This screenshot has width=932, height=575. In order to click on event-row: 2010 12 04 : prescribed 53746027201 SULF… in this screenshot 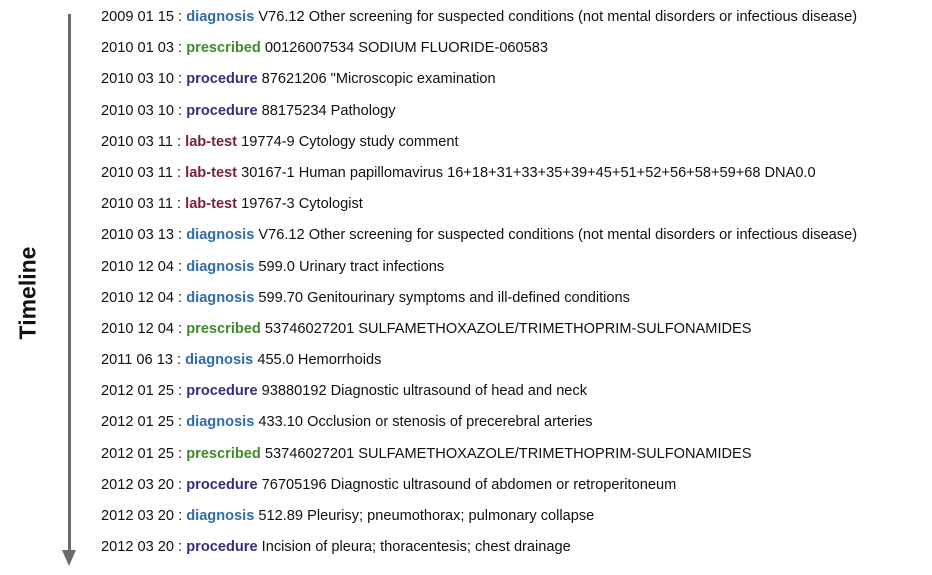, I will do `click(426, 328)`.